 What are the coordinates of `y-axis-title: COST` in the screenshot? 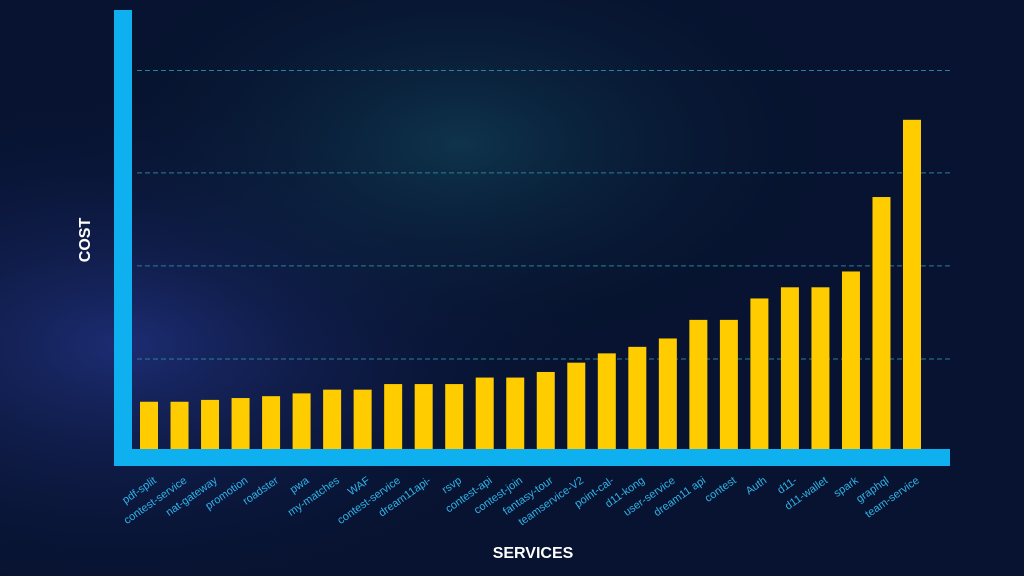 It's located at (85, 240).